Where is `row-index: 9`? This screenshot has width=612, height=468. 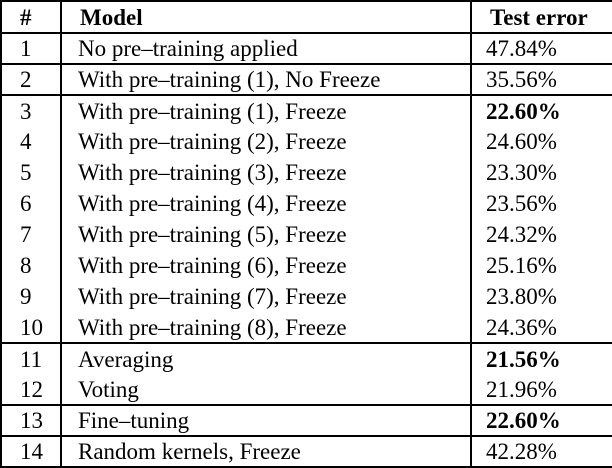 row-index: 9 is located at coordinates (31, 296).